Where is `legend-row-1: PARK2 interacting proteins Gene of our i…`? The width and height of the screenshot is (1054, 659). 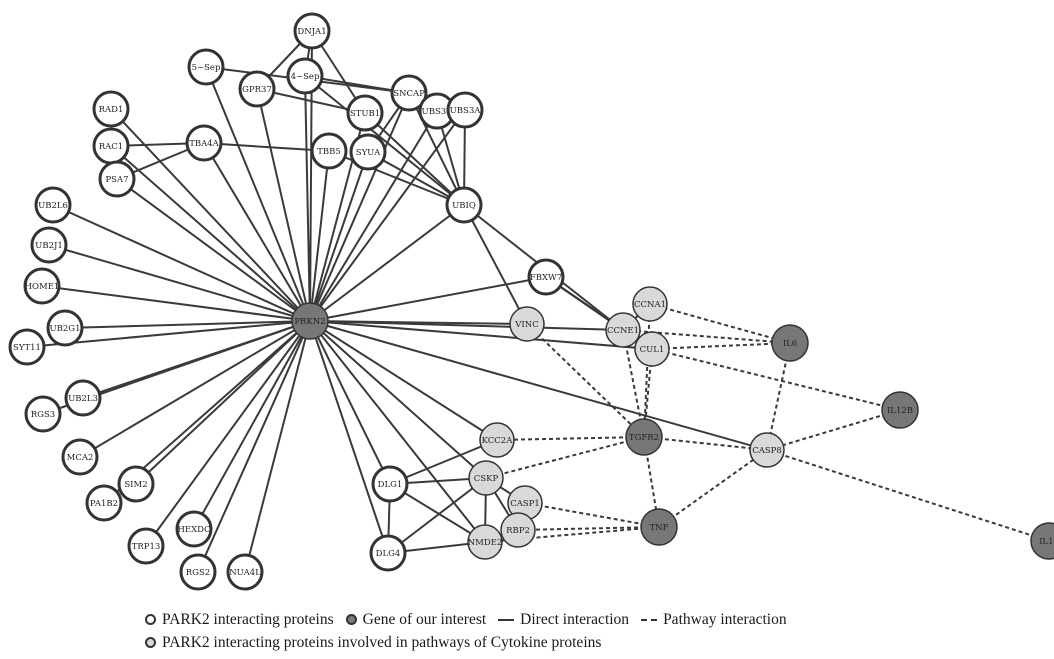
legend-row-1: PARK2 interacting proteins Gene of our i… is located at coordinates (595, 619).